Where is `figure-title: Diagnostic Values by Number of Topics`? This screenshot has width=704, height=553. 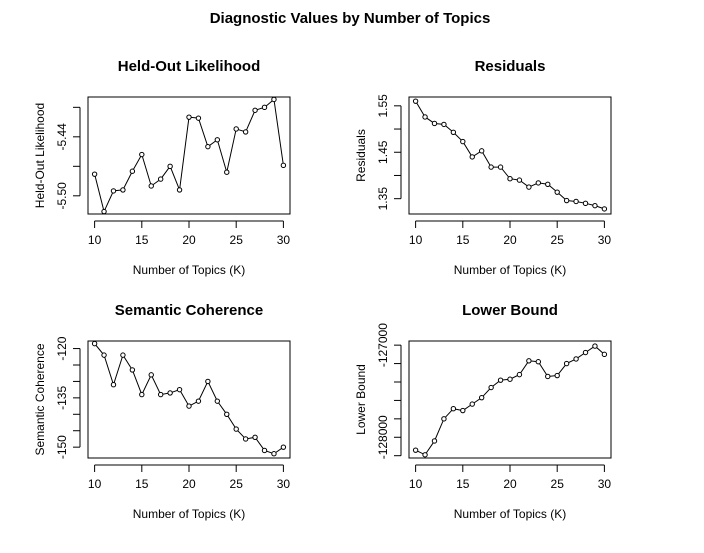
figure-title: Diagnostic Values by Number of Topics is located at coordinates (350, 18).